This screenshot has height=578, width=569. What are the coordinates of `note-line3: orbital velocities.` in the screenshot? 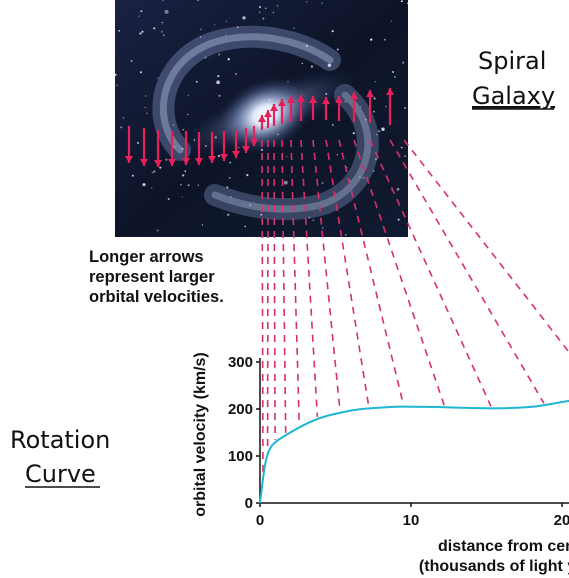 It's located at (156, 297).